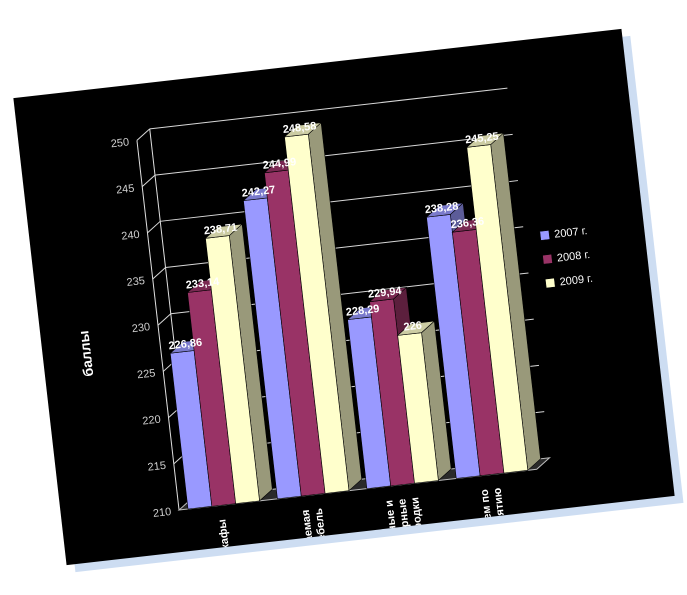 The width and height of the screenshot is (687, 595). Describe the element at coordinates (131, 236) in the screenshot. I see `y-tick-label: 240` at that location.